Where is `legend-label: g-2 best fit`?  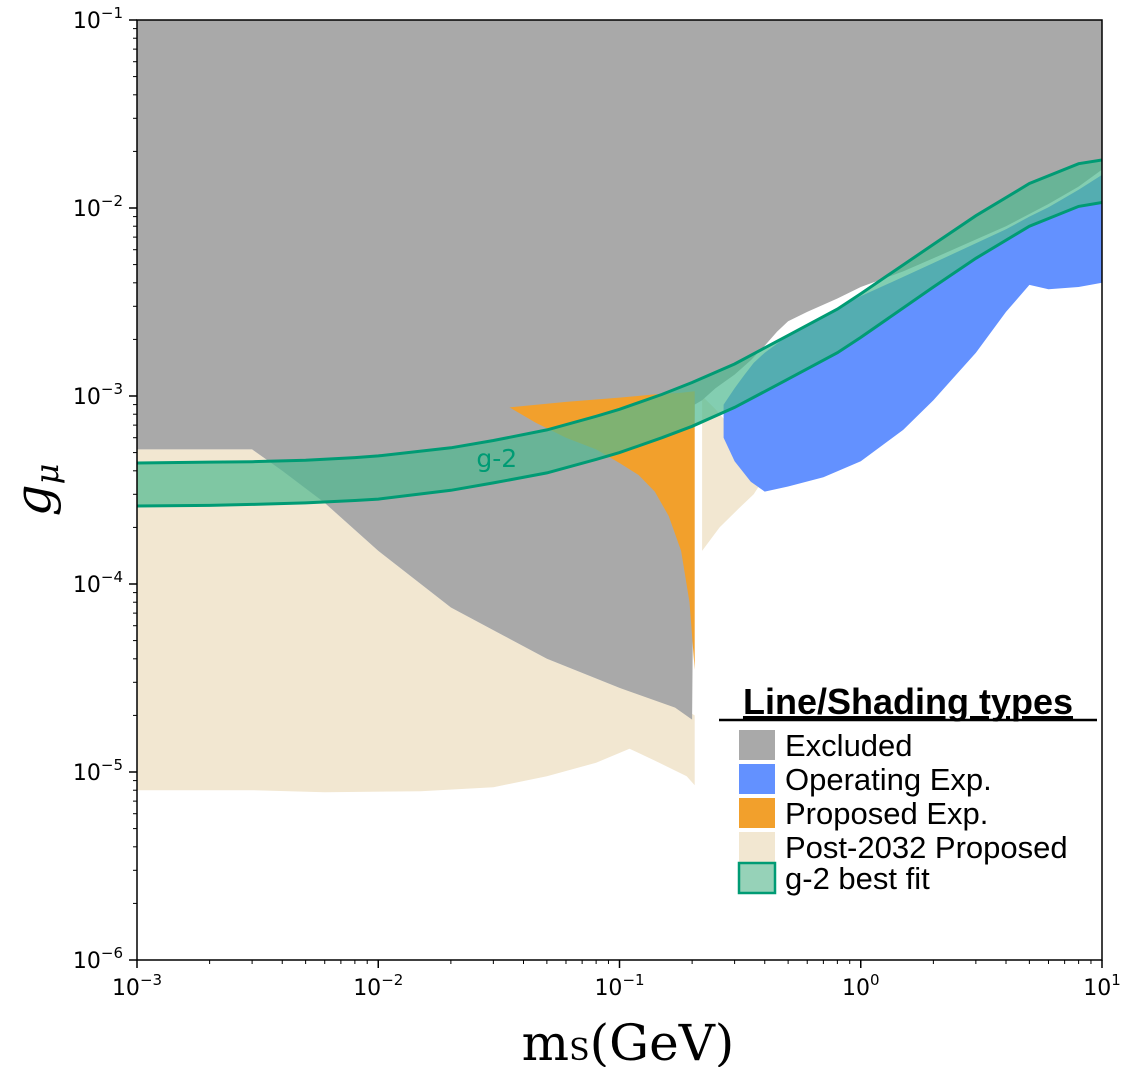
legend-label: g-2 best fit is located at coordinates (857, 878).